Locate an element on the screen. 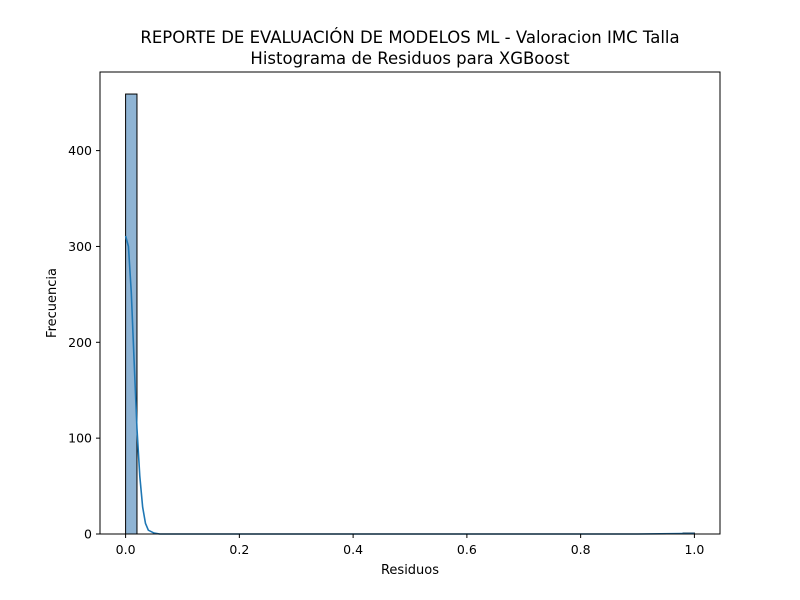  y-tick-label: 100 is located at coordinates (80, 438).